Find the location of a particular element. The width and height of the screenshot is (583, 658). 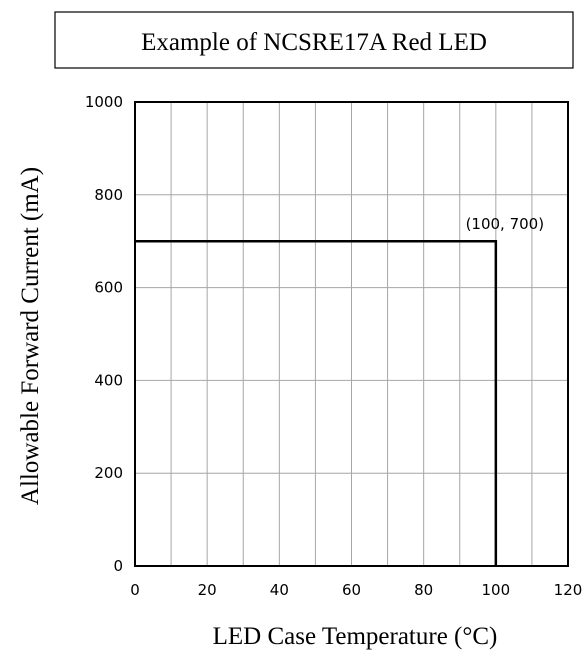

y-tick-label: 200 is located at coordinates (108, 473).